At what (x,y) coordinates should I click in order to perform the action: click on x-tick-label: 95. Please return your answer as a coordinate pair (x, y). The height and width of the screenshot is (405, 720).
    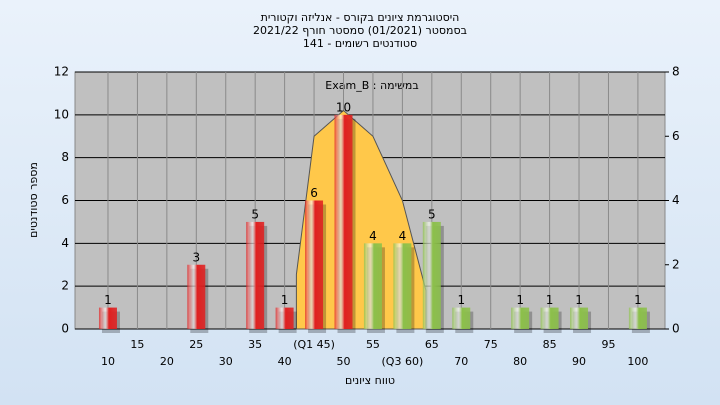
    Looking at the image, I should click on (608, 344).